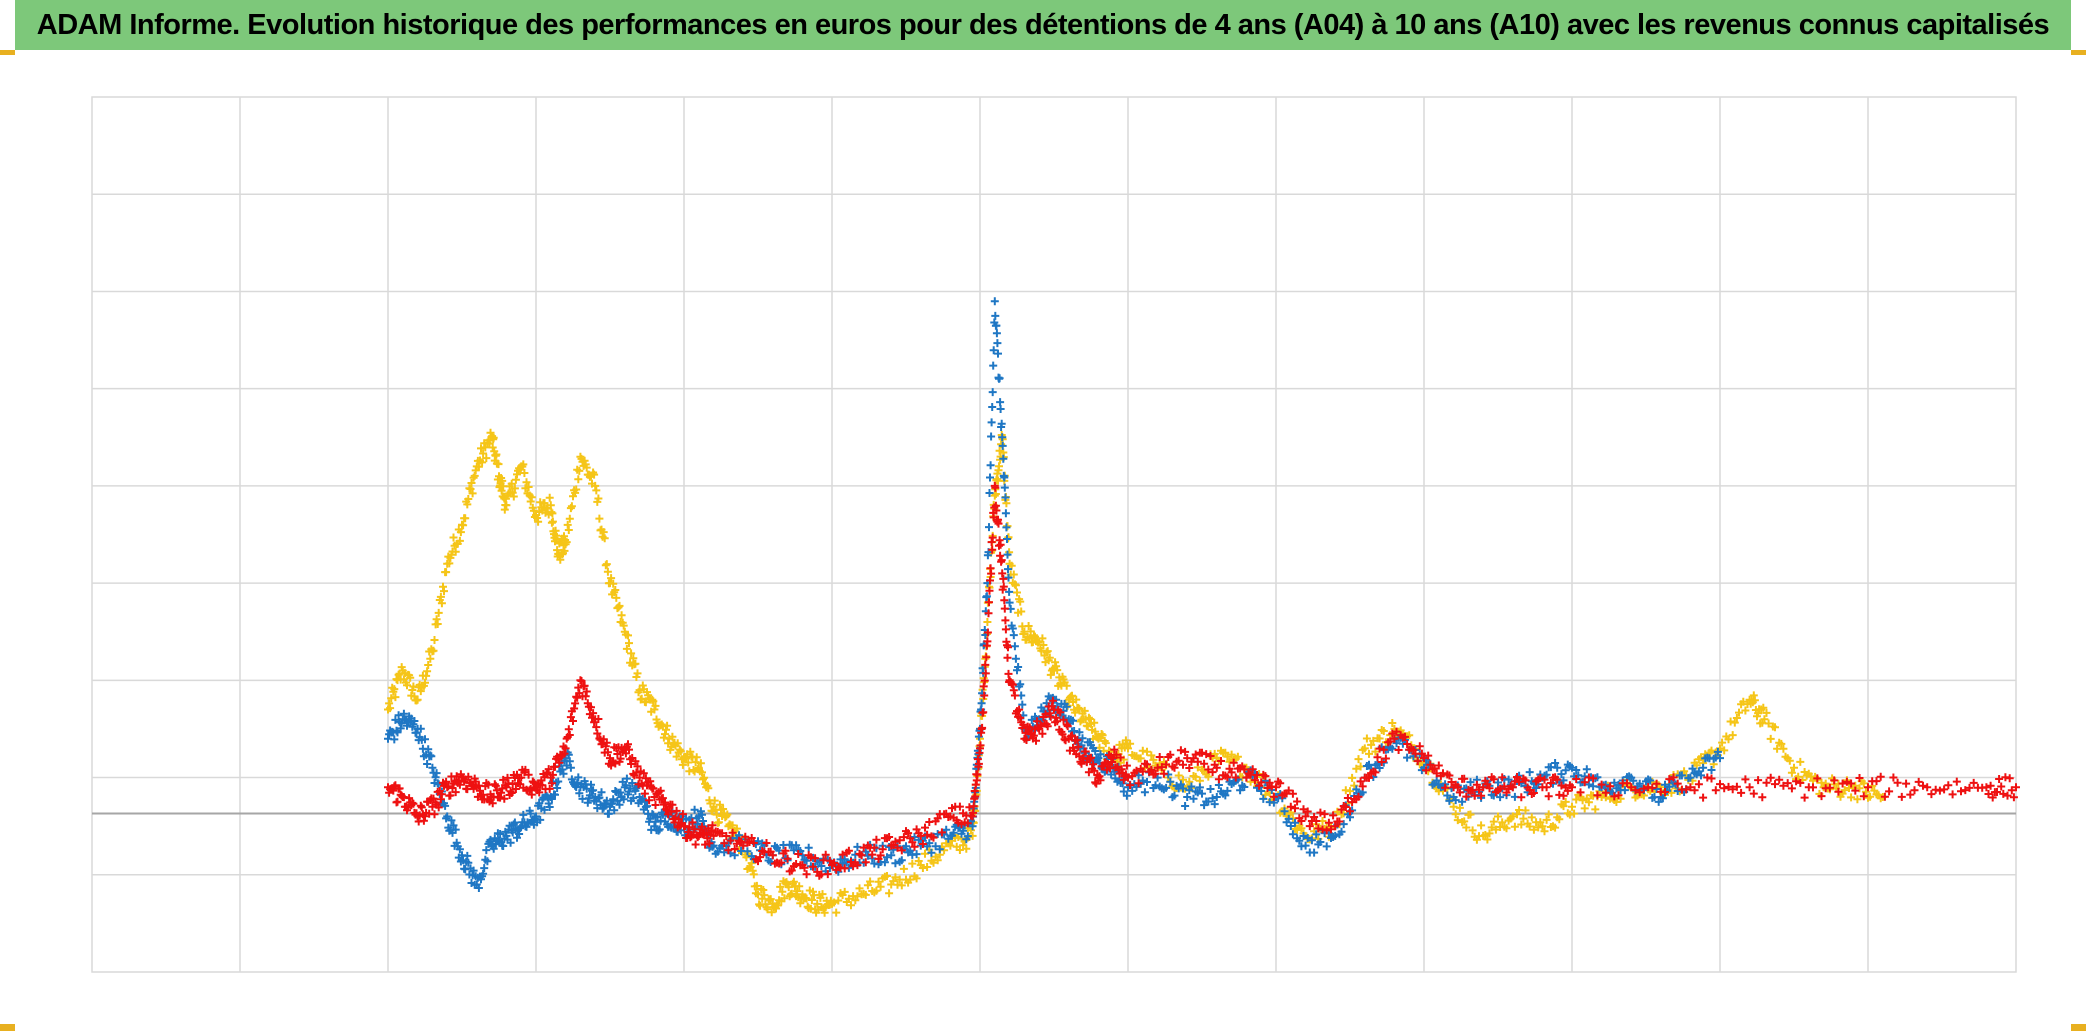 Image resolution: width=2086 pixels, height=1031 pixels. I want to click on corner-accent-top-right, so click(2078, 52).